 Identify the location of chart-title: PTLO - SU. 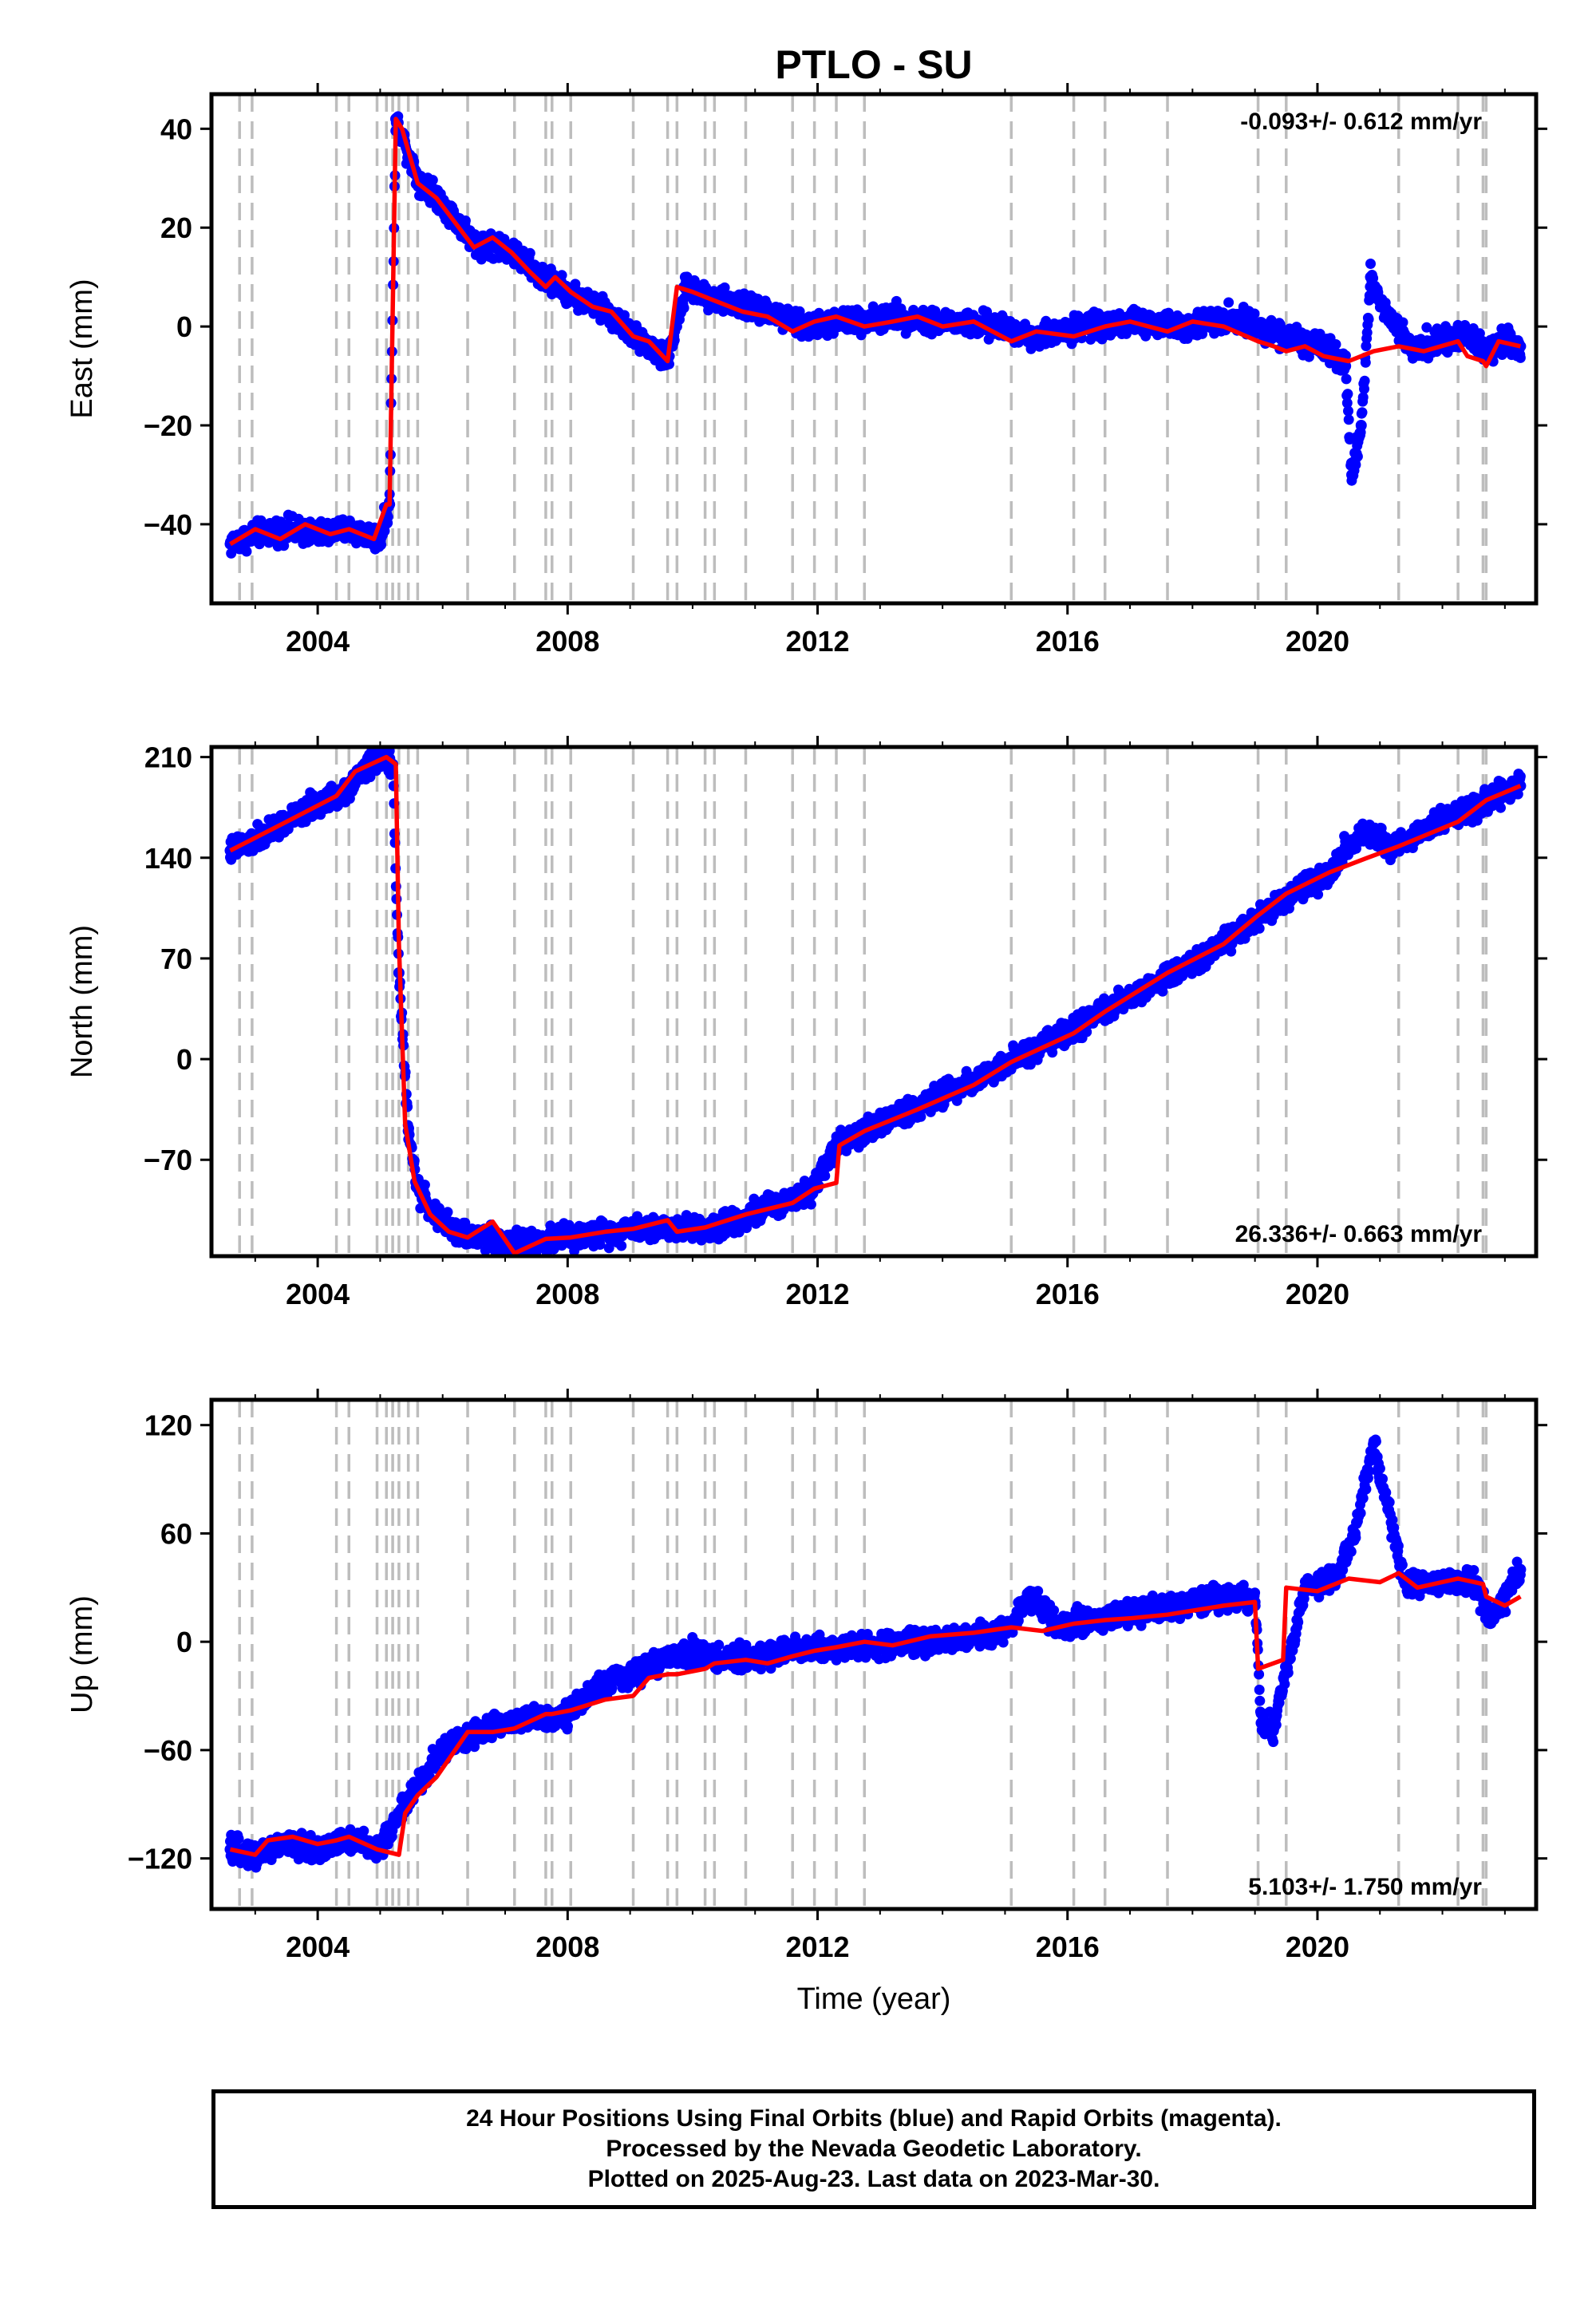
(873, 64).